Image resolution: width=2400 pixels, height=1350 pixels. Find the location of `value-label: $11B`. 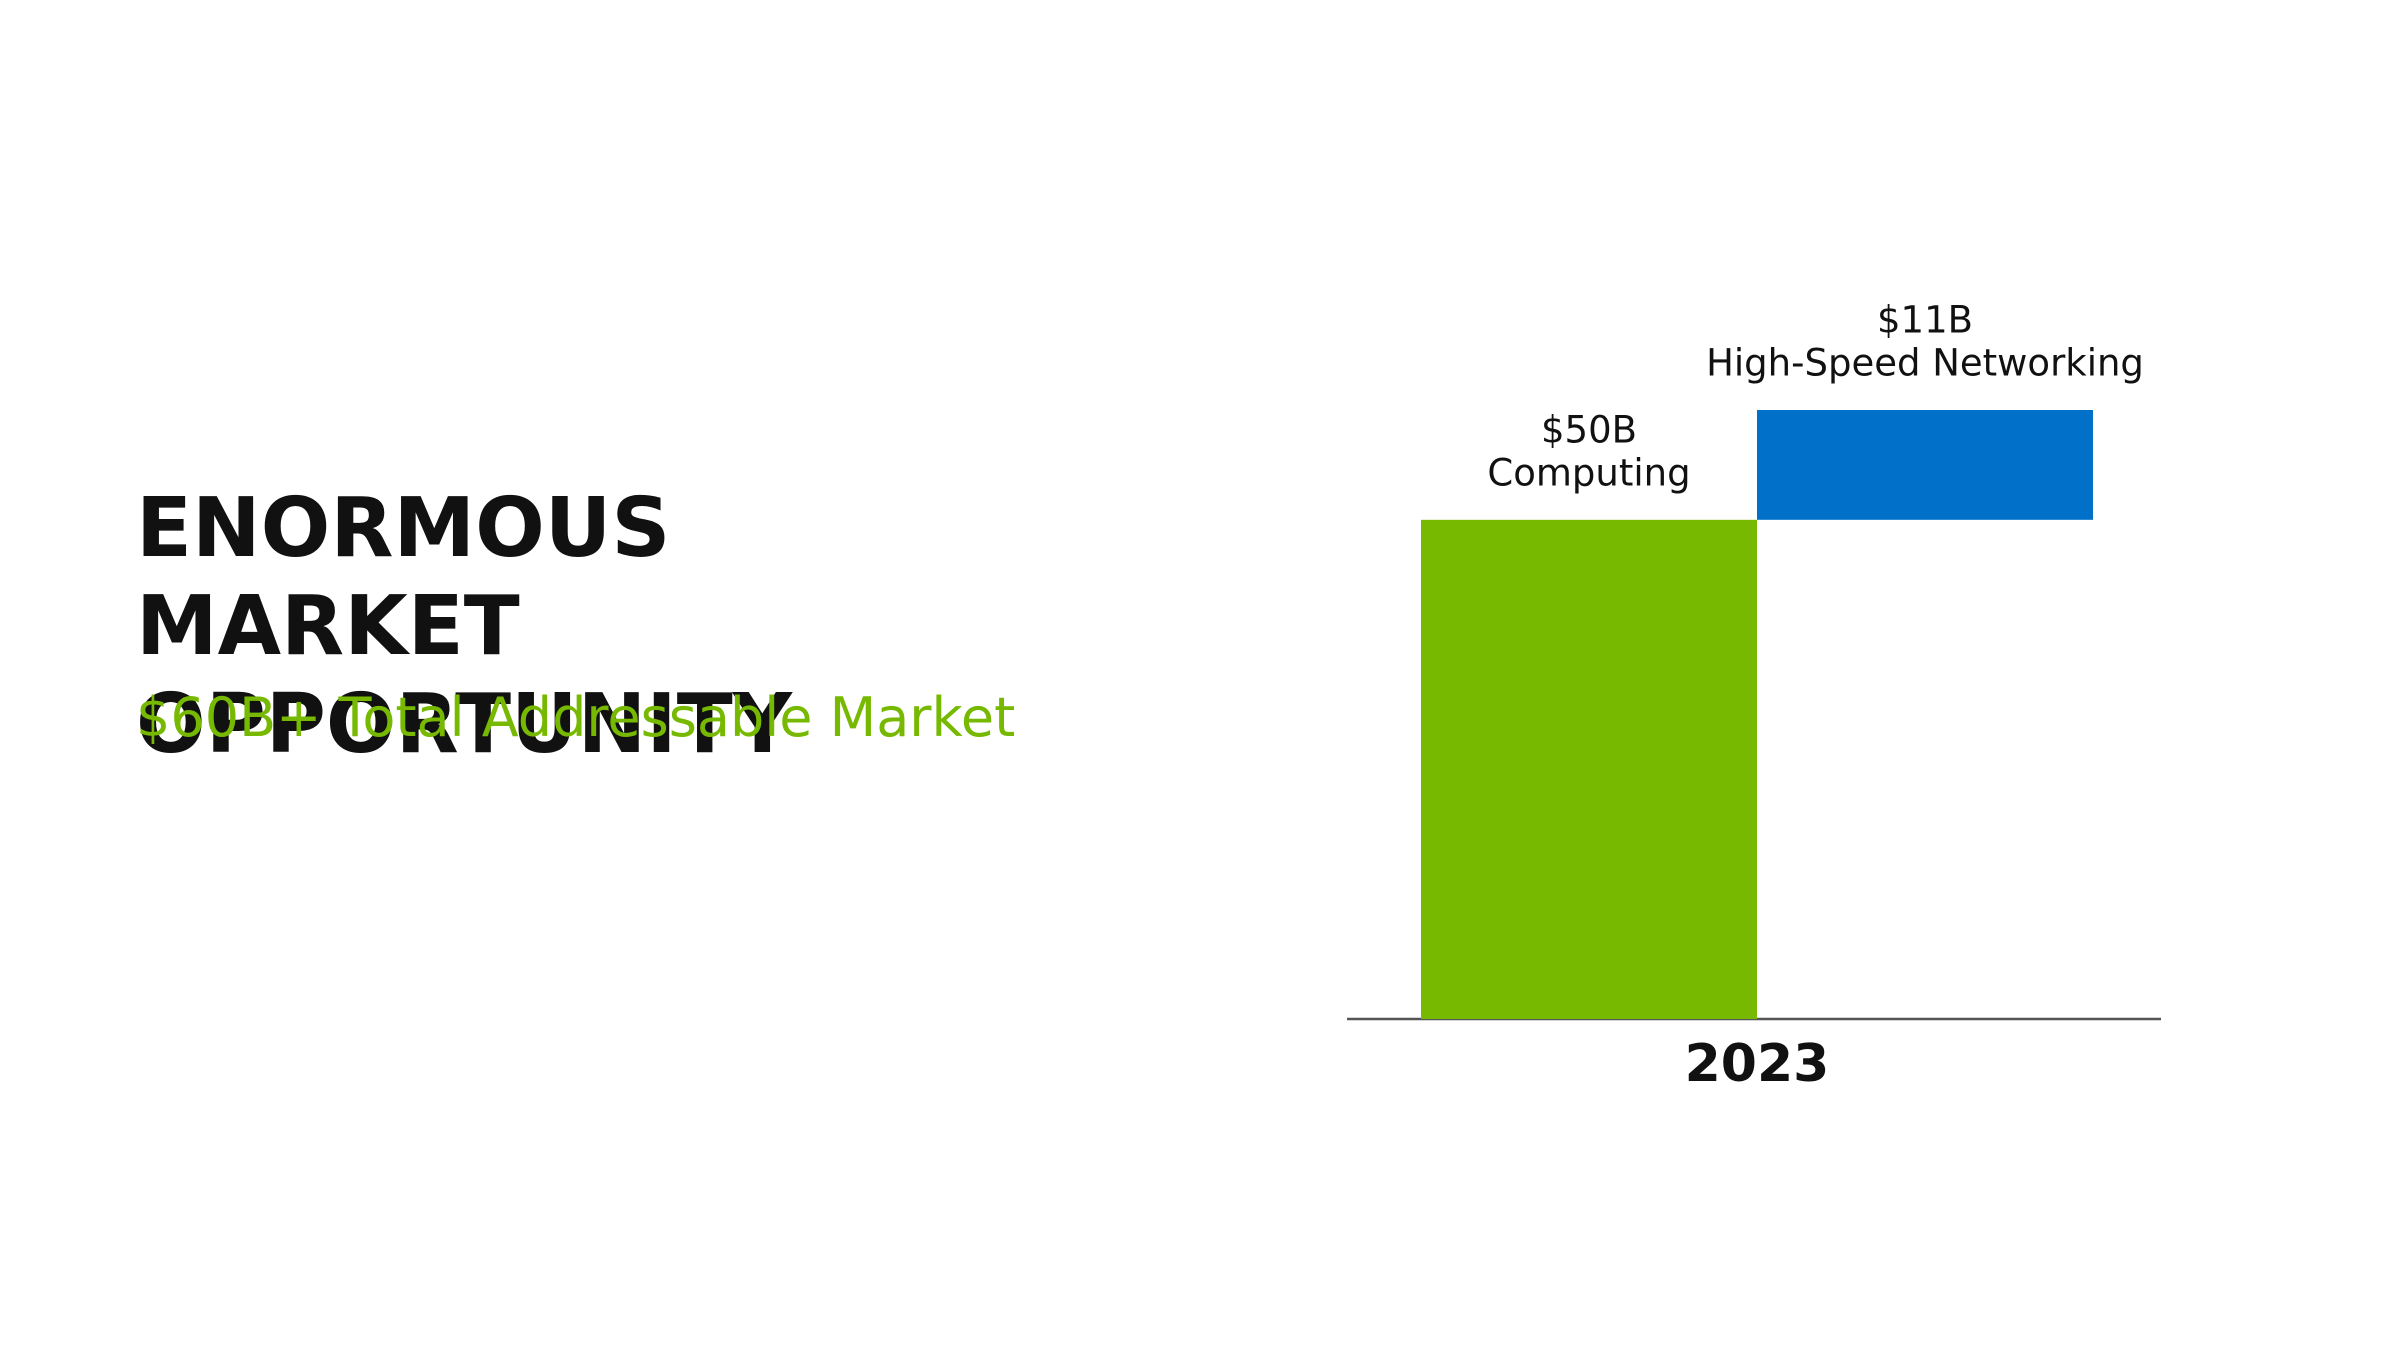

value-label: $11B is located at coordinates (1925, 320).